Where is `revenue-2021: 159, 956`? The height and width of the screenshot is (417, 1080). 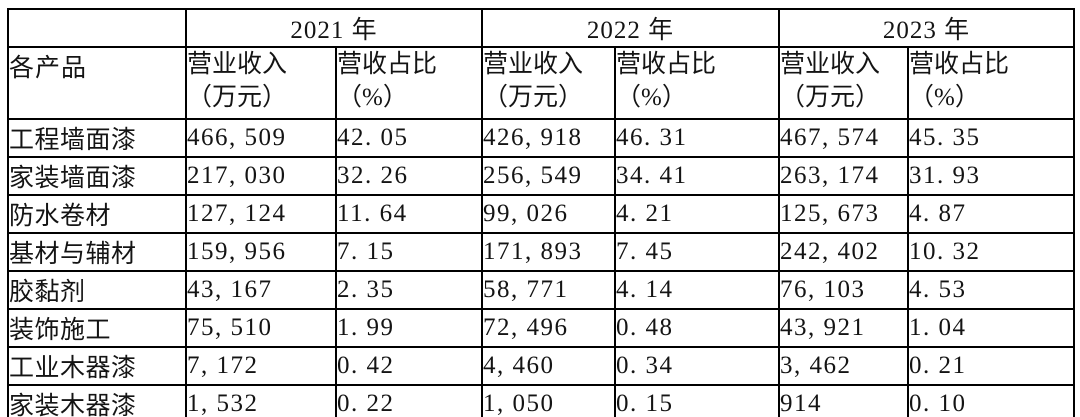 revenue-2021: 159, 956 is located at coordinates (261, 252).